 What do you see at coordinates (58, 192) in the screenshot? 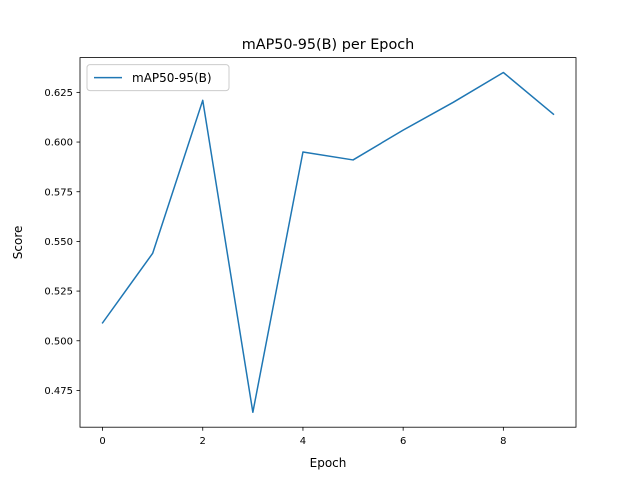
I see `y-tick-label: 0.575` at bounding box center [58, 192].